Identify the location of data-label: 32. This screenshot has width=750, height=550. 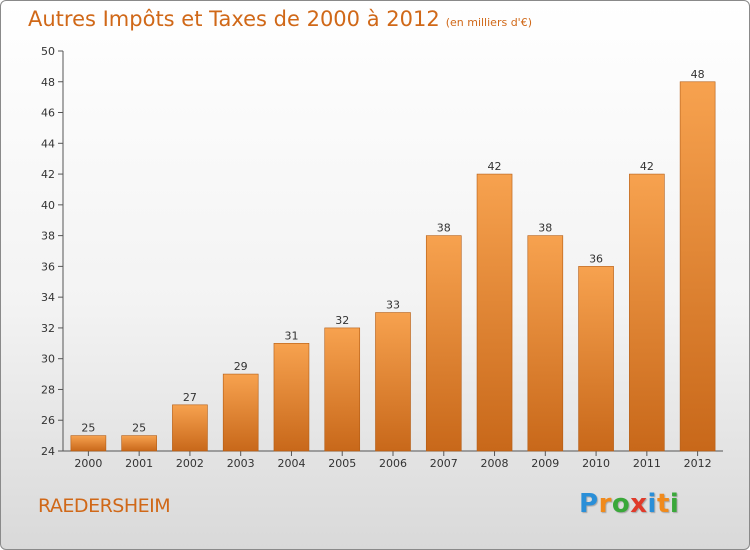
(342, 320).